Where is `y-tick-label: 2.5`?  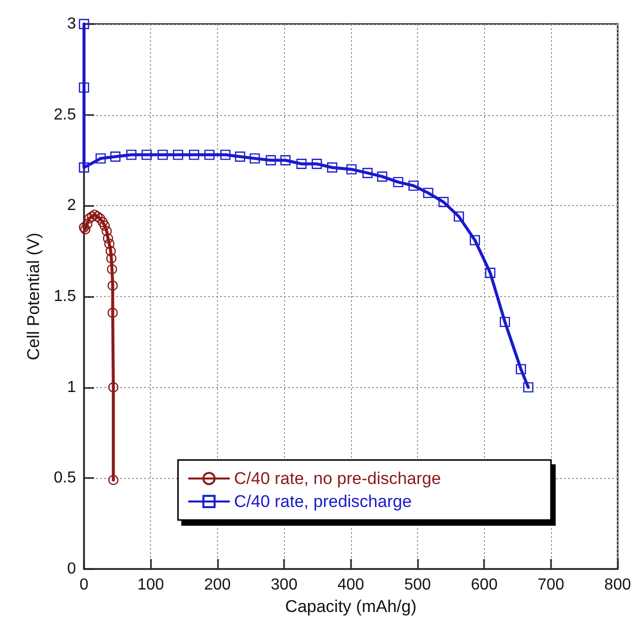
y-tick-label: 2.5 is located at coordinates (65, 115).